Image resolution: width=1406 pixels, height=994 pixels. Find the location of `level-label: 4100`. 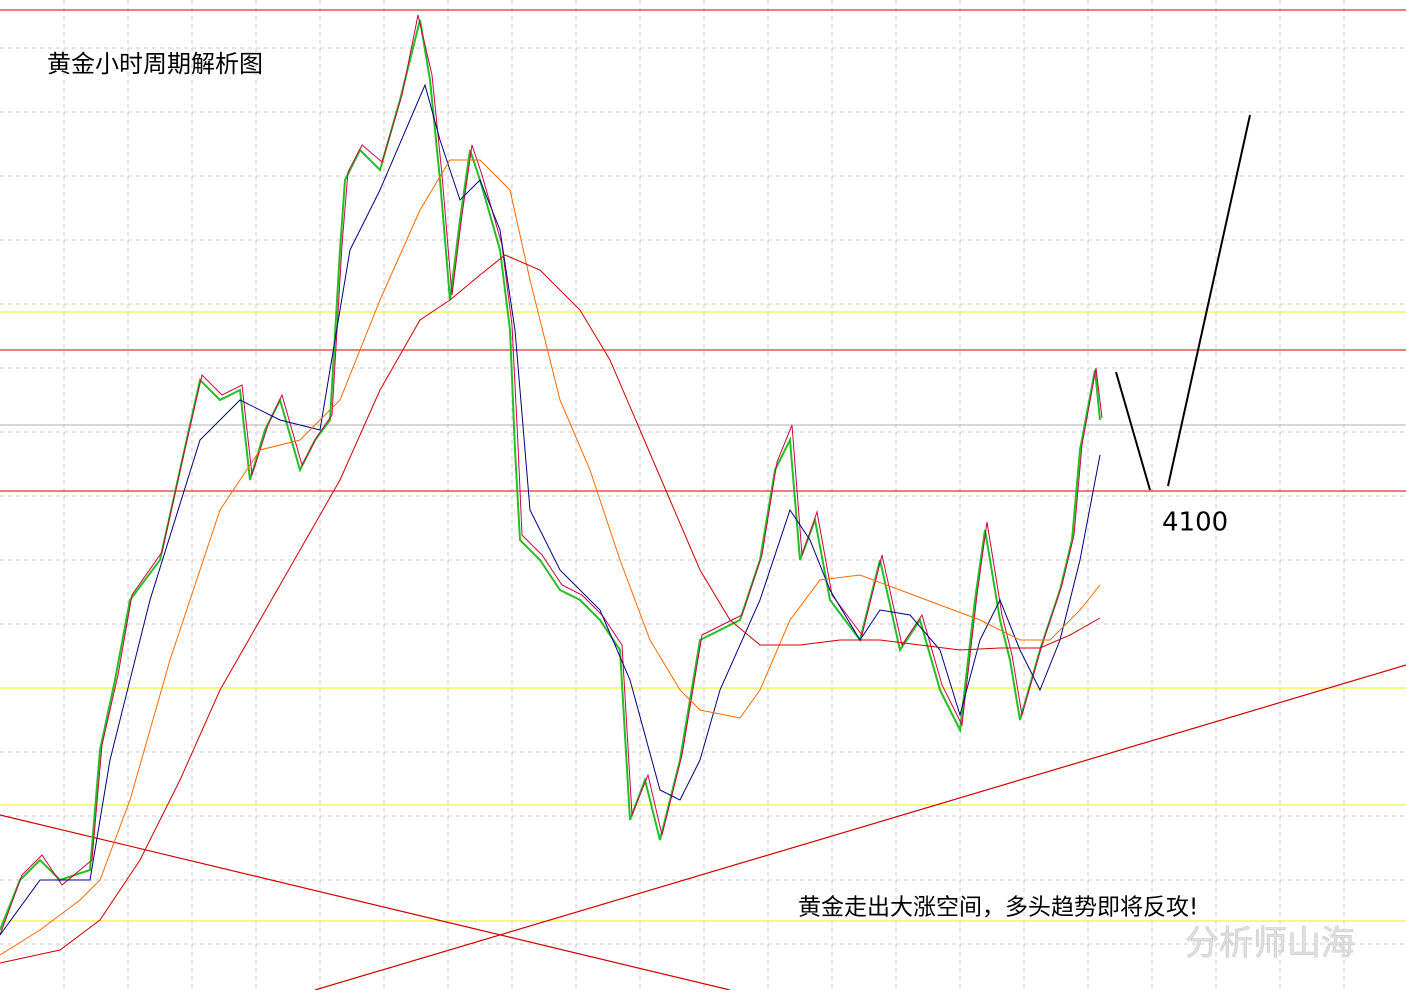

level-label: 4100 is located at coordinates (1195, 523).